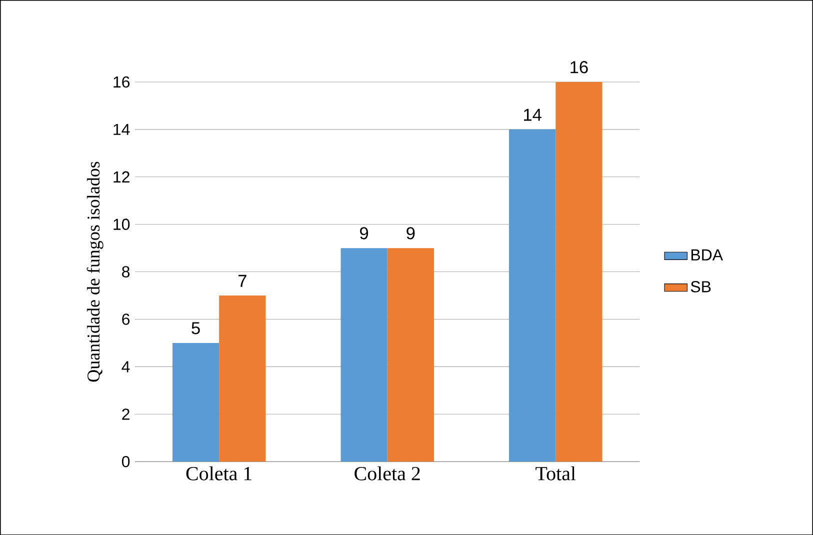 The height and width of the screenshot is (535, 813). Describe the element at coordinates (700, 286) in the screenshot. I see `legend-label: SB` at that location.